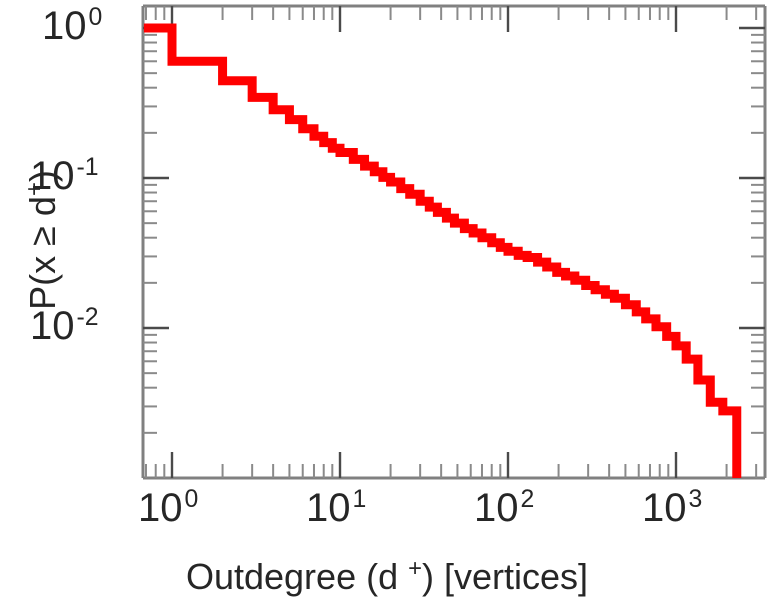 This screenshot has width=774, height=600. I want to click on x-tick-label-1e1: 101, so click(336, 507).